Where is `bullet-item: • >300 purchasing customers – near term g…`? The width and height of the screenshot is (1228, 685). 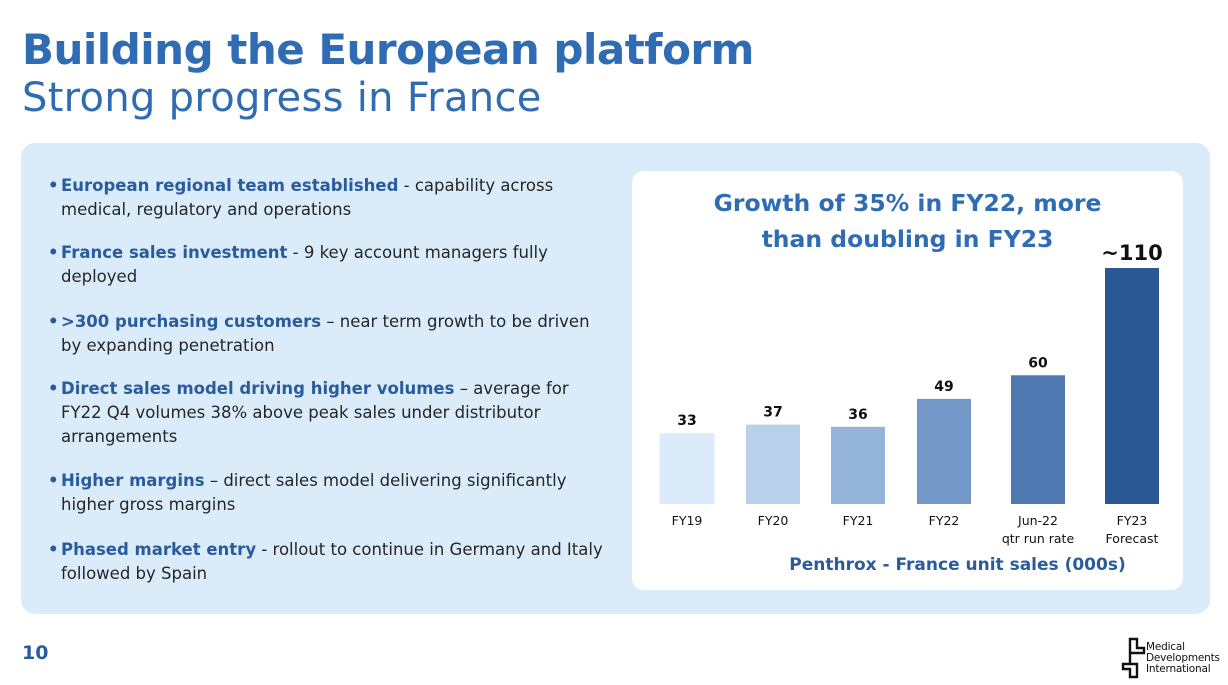
bullet-item: • >300 purchasing customers – near term g… is located at coordinates (328, 334).